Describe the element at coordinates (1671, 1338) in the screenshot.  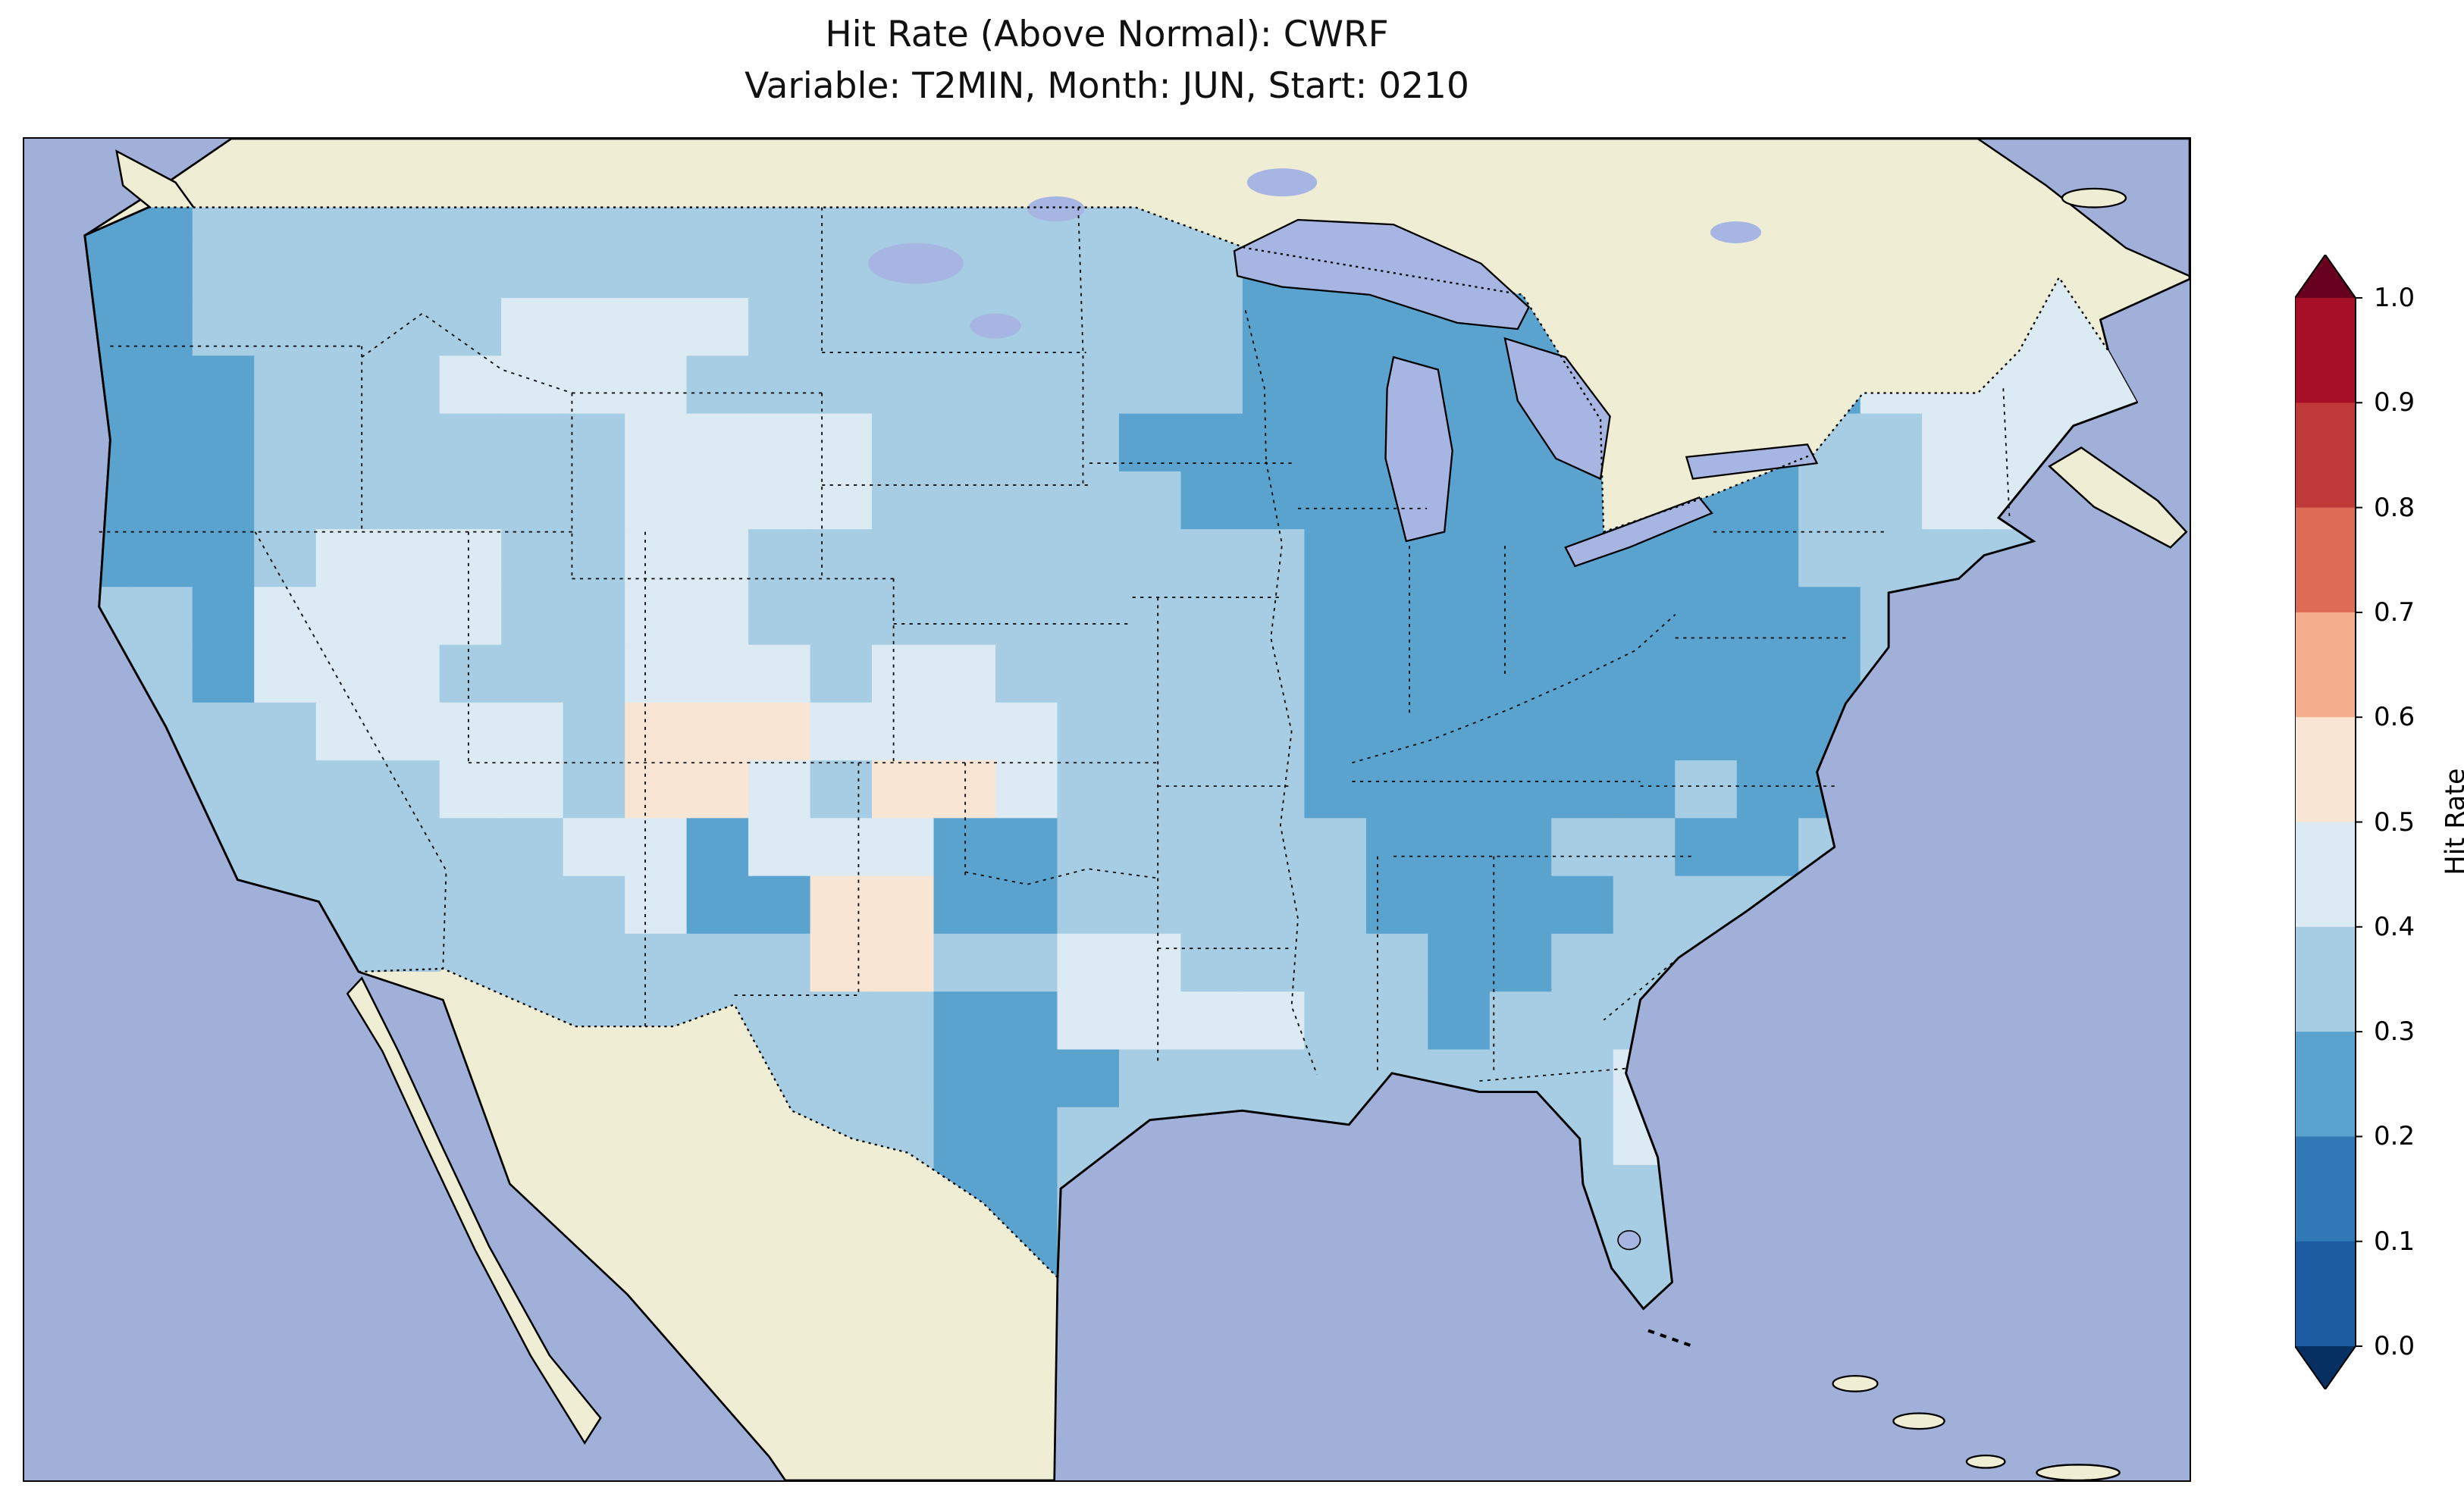
I see `florida-keys` at that location.